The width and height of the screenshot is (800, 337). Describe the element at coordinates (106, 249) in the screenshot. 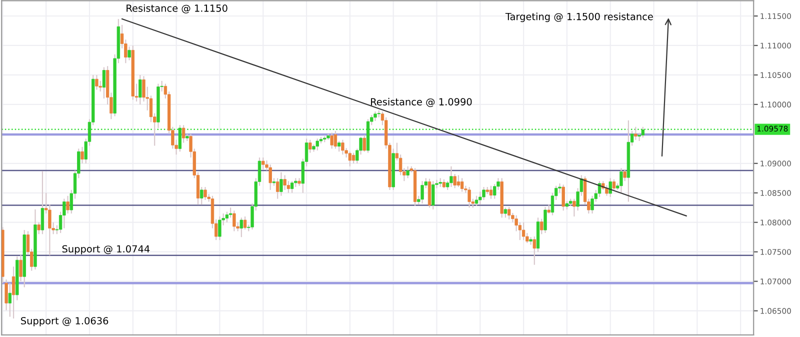

I see `annotation: Support @ 1.0744` at that location.